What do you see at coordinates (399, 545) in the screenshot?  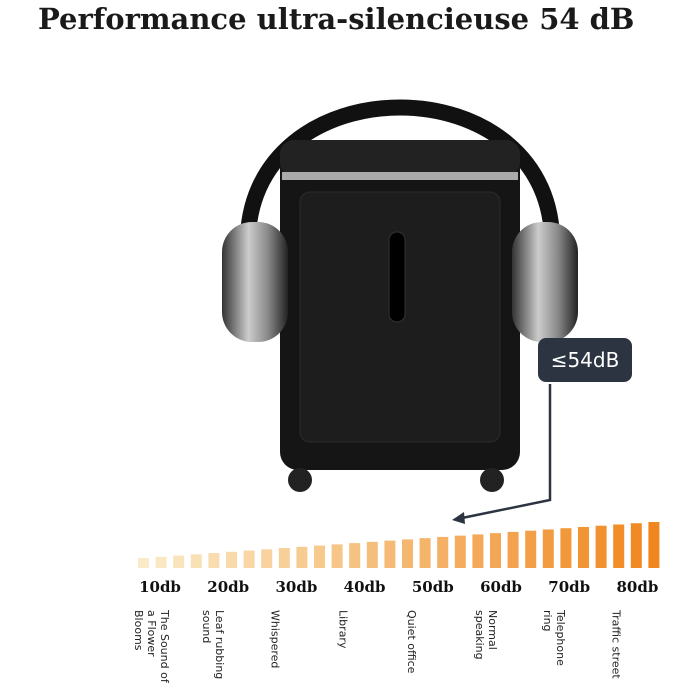 I see `noise-scale-bars` at bounding box center [399, 545].